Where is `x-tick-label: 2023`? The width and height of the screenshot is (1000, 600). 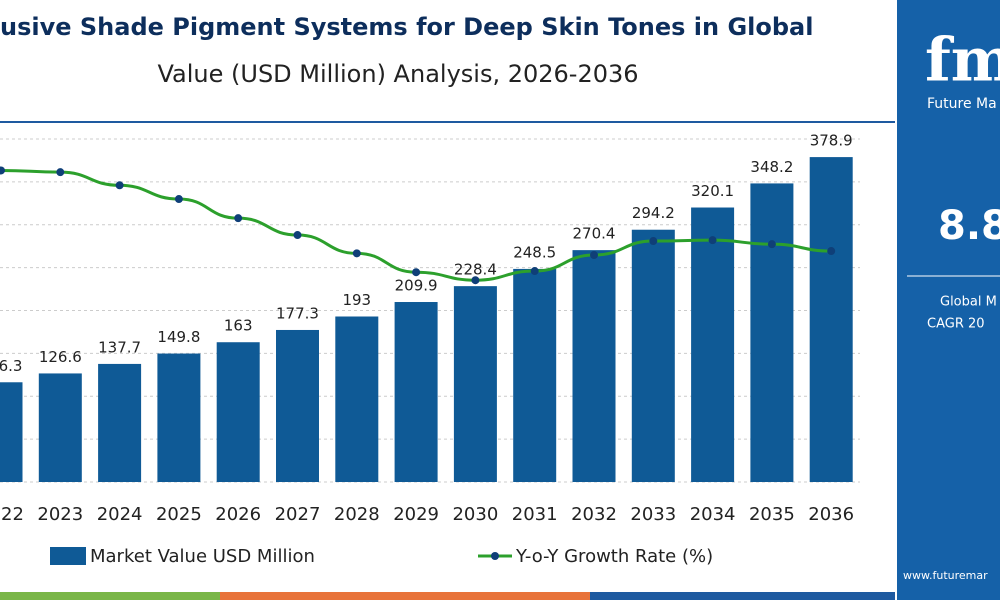
x-tick-label: 2023 is located at coordinates (60, 514).